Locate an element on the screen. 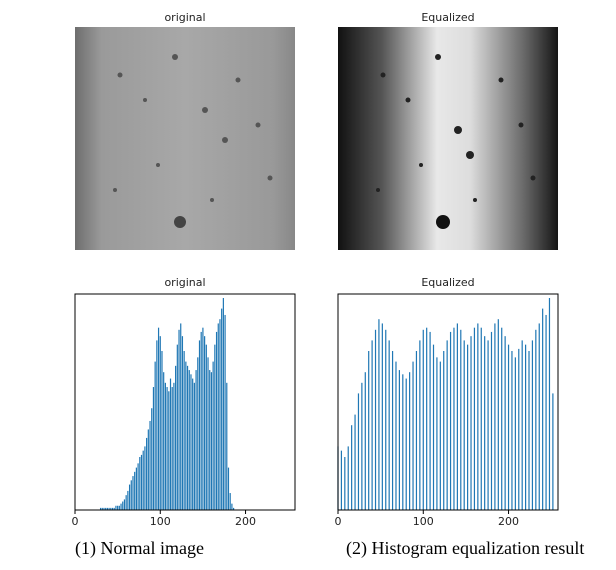 The width and height of the screenshot is (616, 570). image-spots is located at coordinates (193, 141).